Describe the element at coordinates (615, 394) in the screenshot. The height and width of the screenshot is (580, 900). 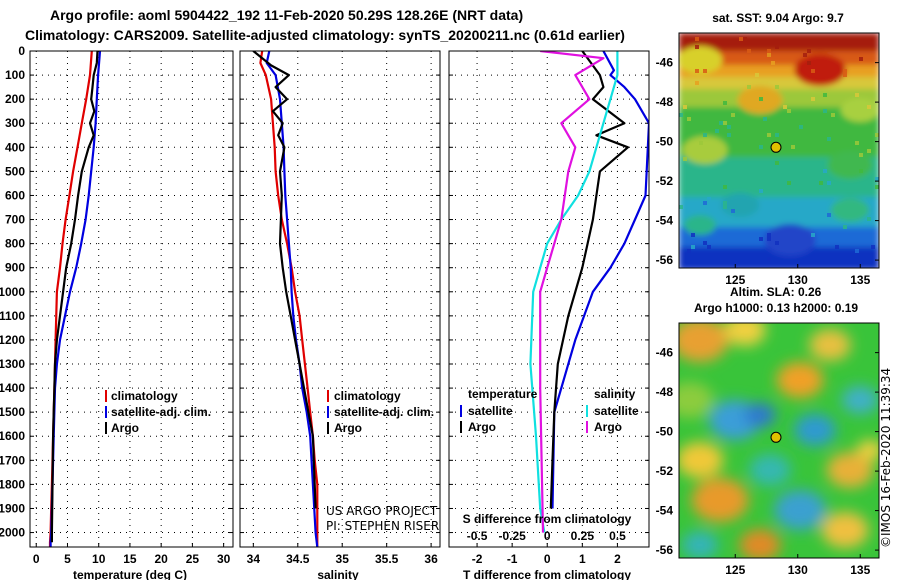
I see `legend-salinity-heading: salinity` at that location.